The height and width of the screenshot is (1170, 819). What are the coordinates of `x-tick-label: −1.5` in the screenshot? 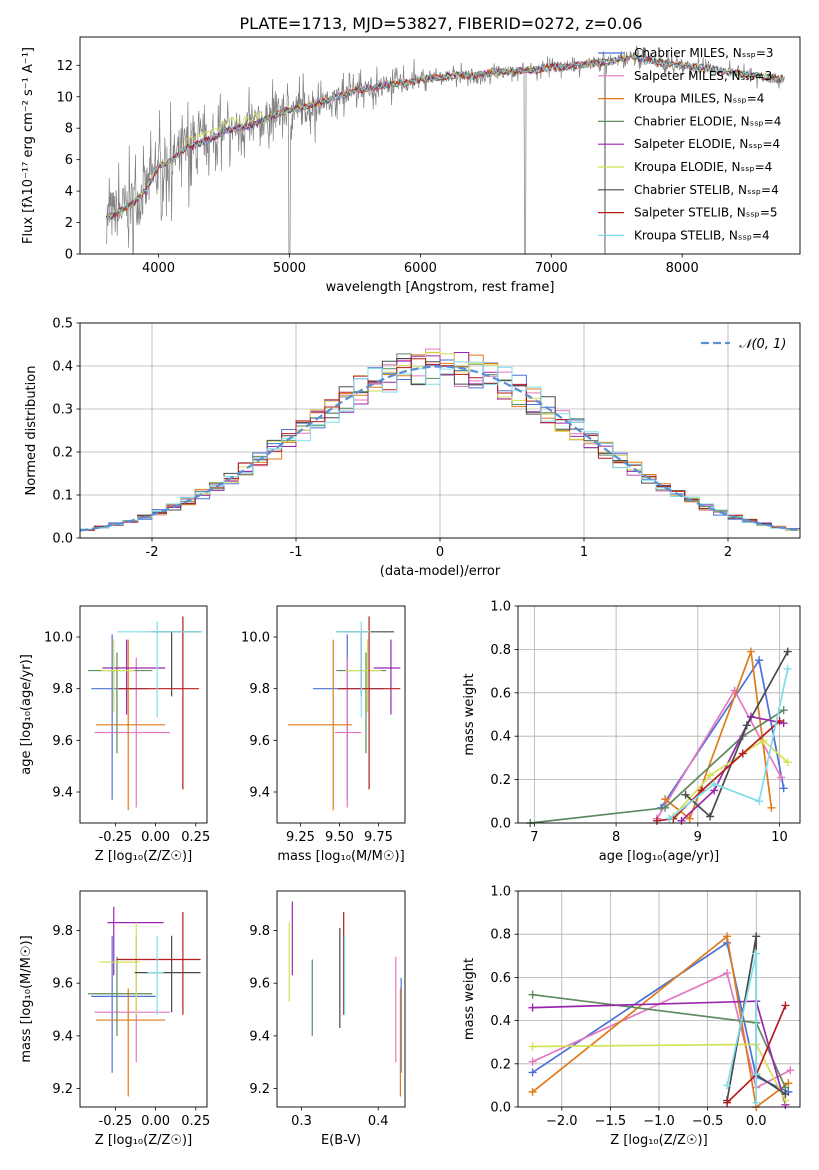 It's located at (611, 1121).